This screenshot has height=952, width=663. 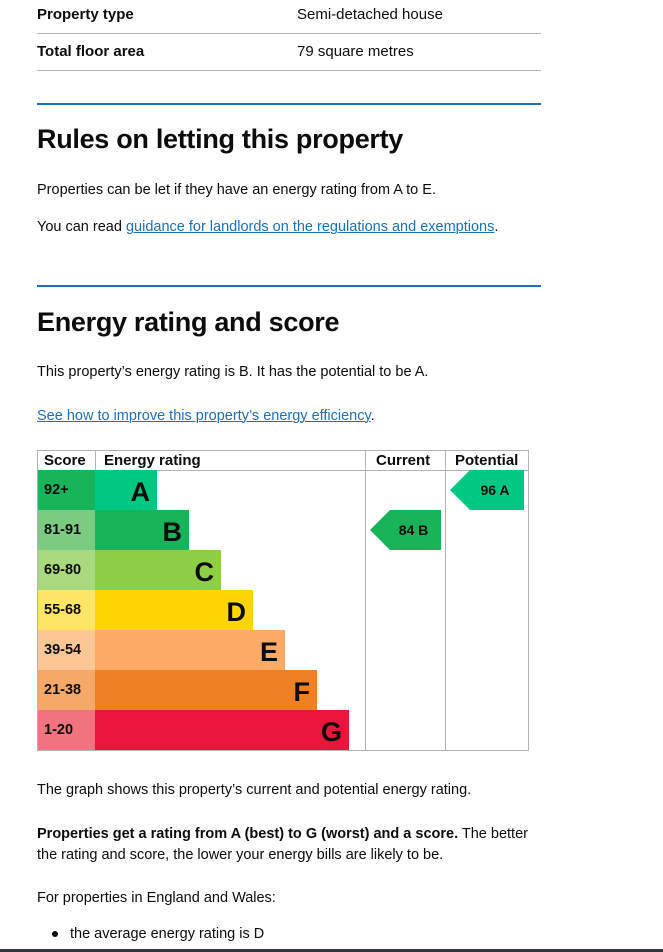 What do you see at coordinates (372, 416) in the screenshot?
I see `improve-suffix: .` at bounding box center [372, 416].